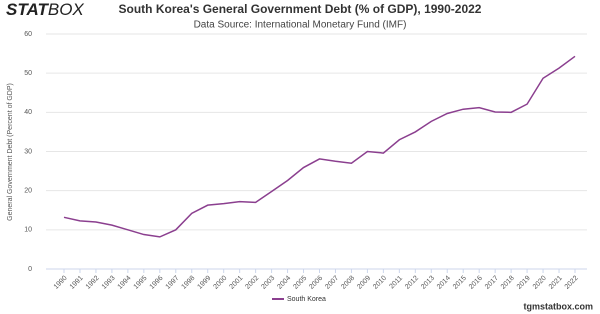  What do you see at coordinates (28, 112) in the screenshot?
I see `y-tick-label: 40` at bounding box center [28, 112].